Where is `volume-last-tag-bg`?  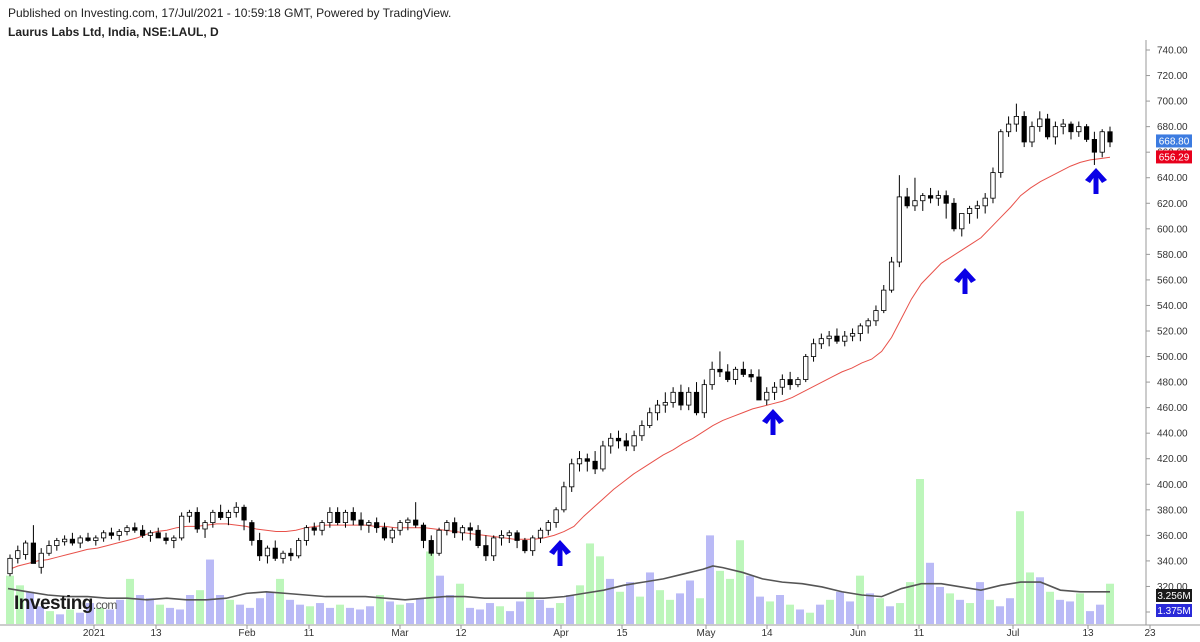 volume-last-tag-bg is located at coordinates (1174, 610).